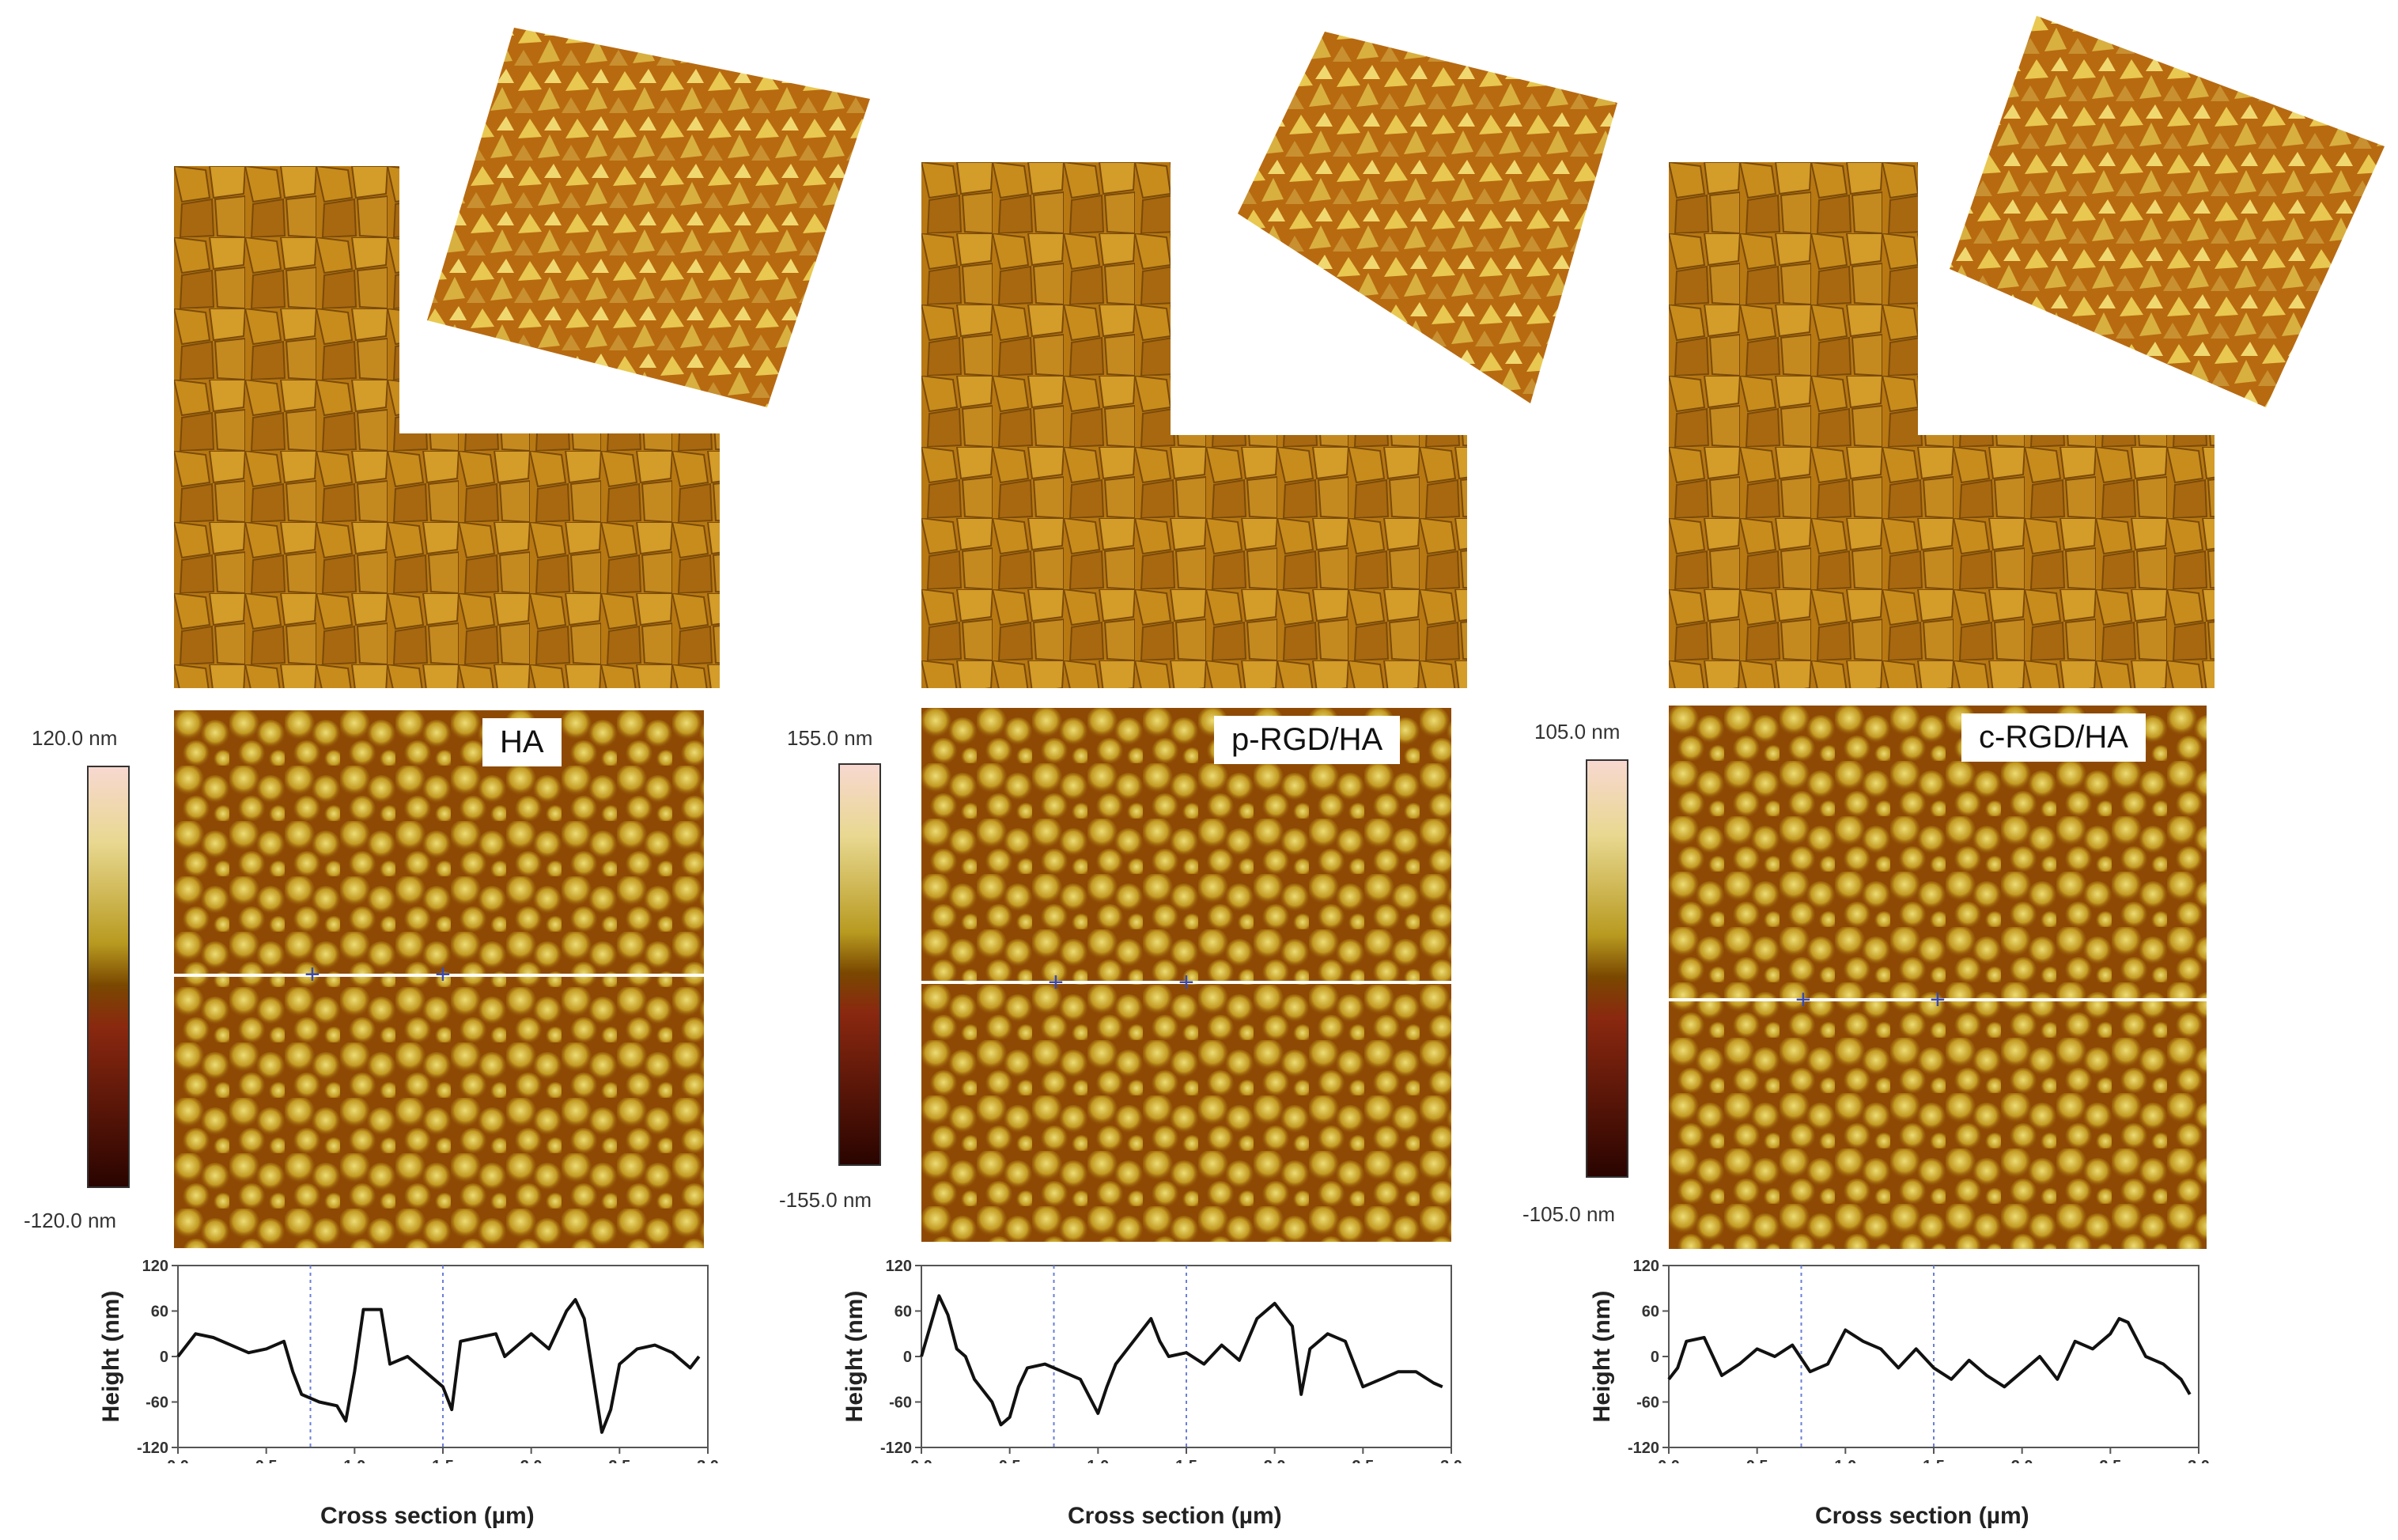  What do you see at coordinates (2053, 737) in the screenshot?
I see `sample-label: c-RGD/HA` at bounding box center [2053, 737].